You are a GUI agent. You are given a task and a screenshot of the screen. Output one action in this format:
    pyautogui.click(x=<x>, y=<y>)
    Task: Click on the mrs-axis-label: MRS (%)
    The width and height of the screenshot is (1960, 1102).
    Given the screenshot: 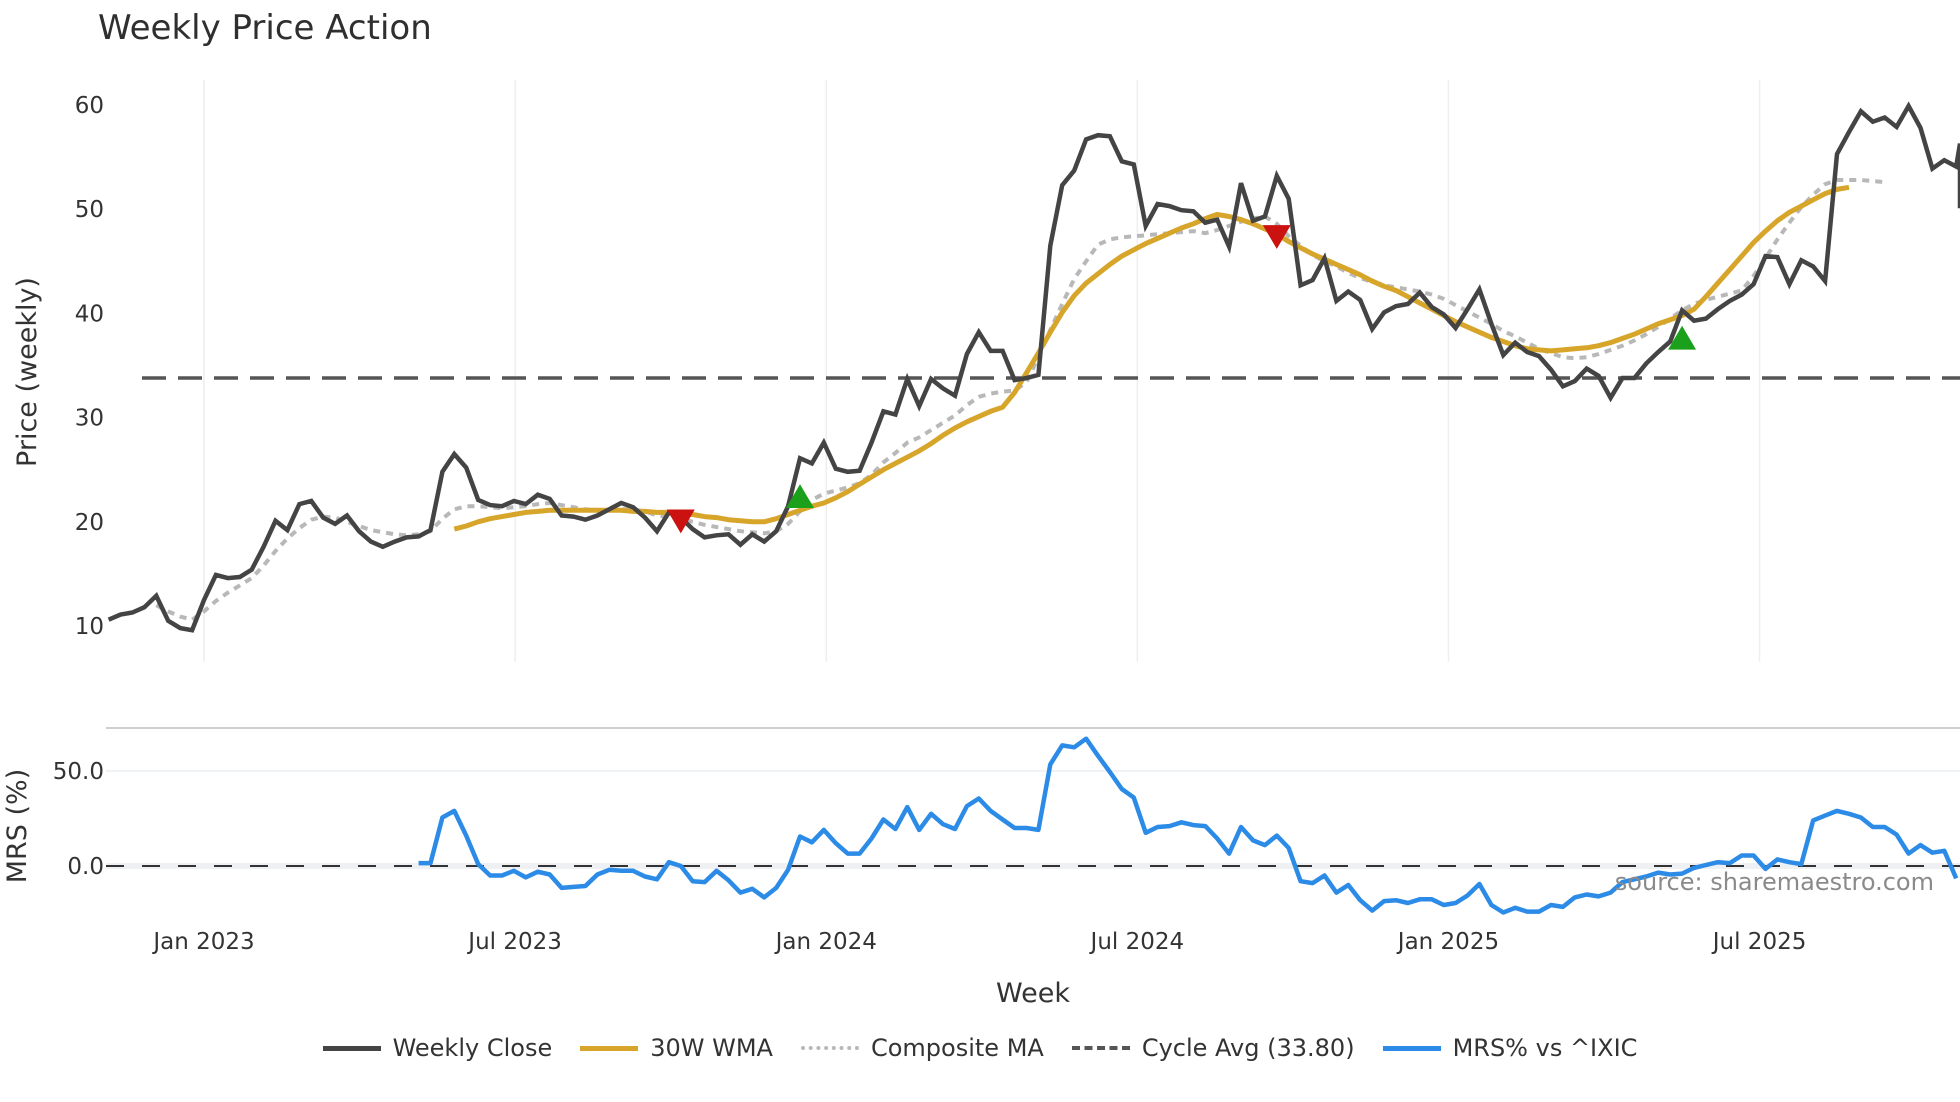 What is the action you would take?
    pyautogui.click(x=17, y=826)
    